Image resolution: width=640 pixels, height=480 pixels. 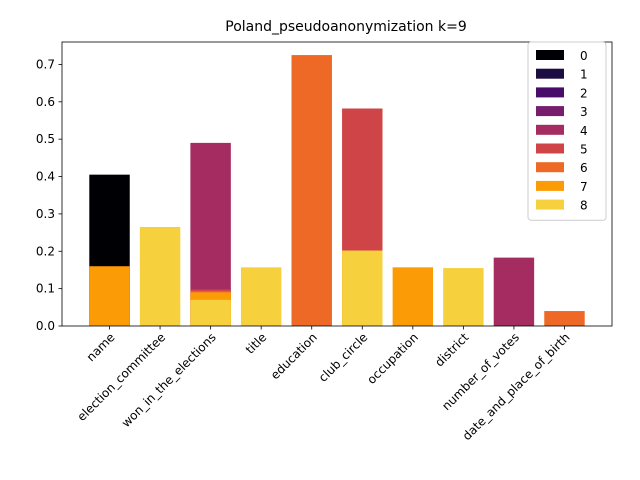 I want to click on legend-label-1: 1, so click(x=584, y=75).